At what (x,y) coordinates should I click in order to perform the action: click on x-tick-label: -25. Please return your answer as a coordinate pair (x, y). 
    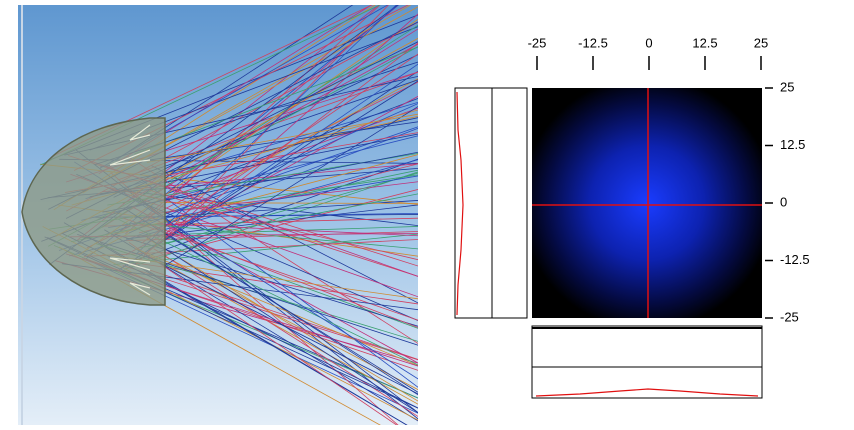
    Looking at the image, I should click on (537, 42).